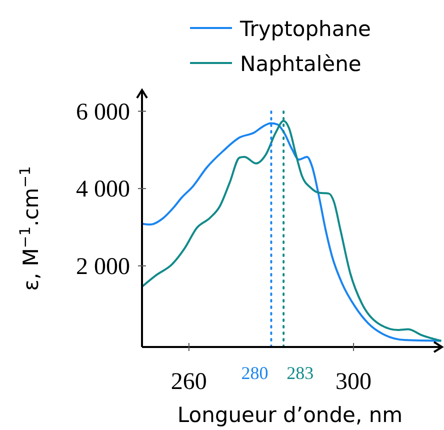  Describe the element at coordinates (305, 29) in the screenshot. I see `legend-label: Tryptophane` at that location.